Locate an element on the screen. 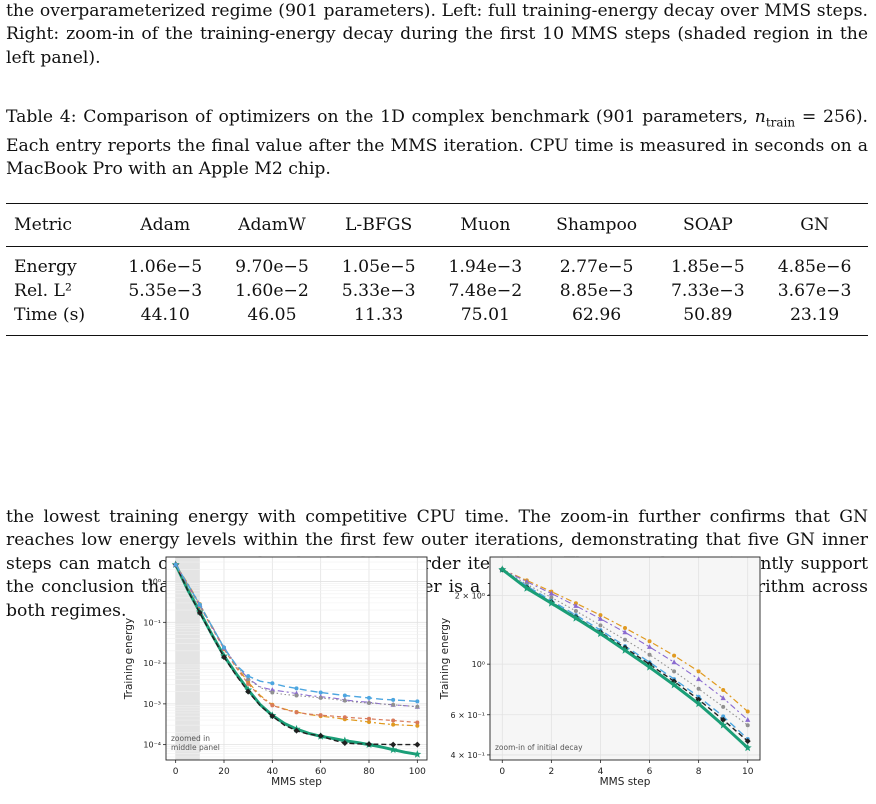  x-tick-label: 2 is located at coordinates (551, 772).